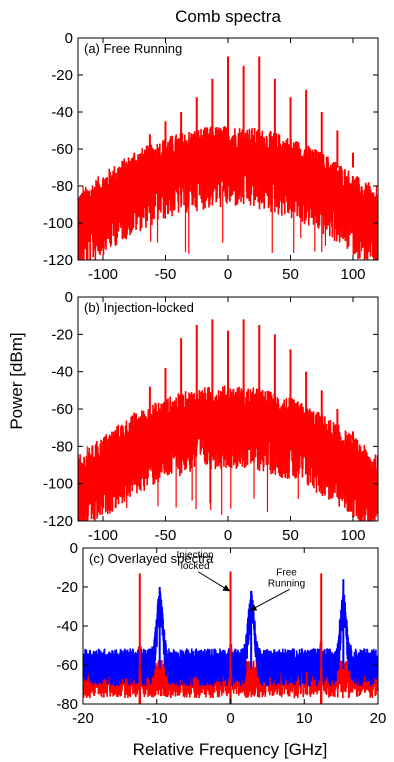 This screenshot has width=394, height=762. Describe the element at coordinates (304, 718) in the screenshot. I see `x-tick-label: 10` at that location.